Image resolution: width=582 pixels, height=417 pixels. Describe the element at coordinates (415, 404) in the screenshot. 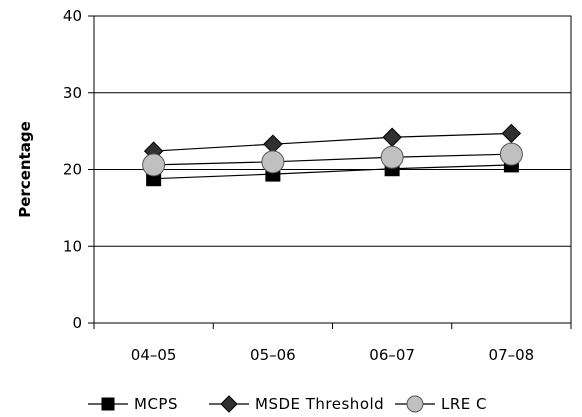

I see `legend-marker-lre-c` at that location.